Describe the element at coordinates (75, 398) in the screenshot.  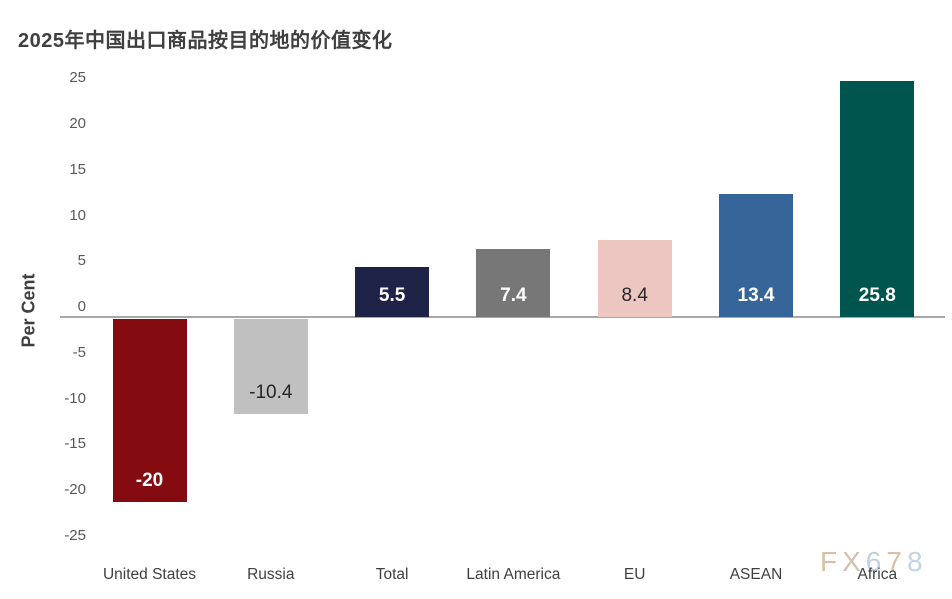
I see `y-tick-label--10: -10` at that location.